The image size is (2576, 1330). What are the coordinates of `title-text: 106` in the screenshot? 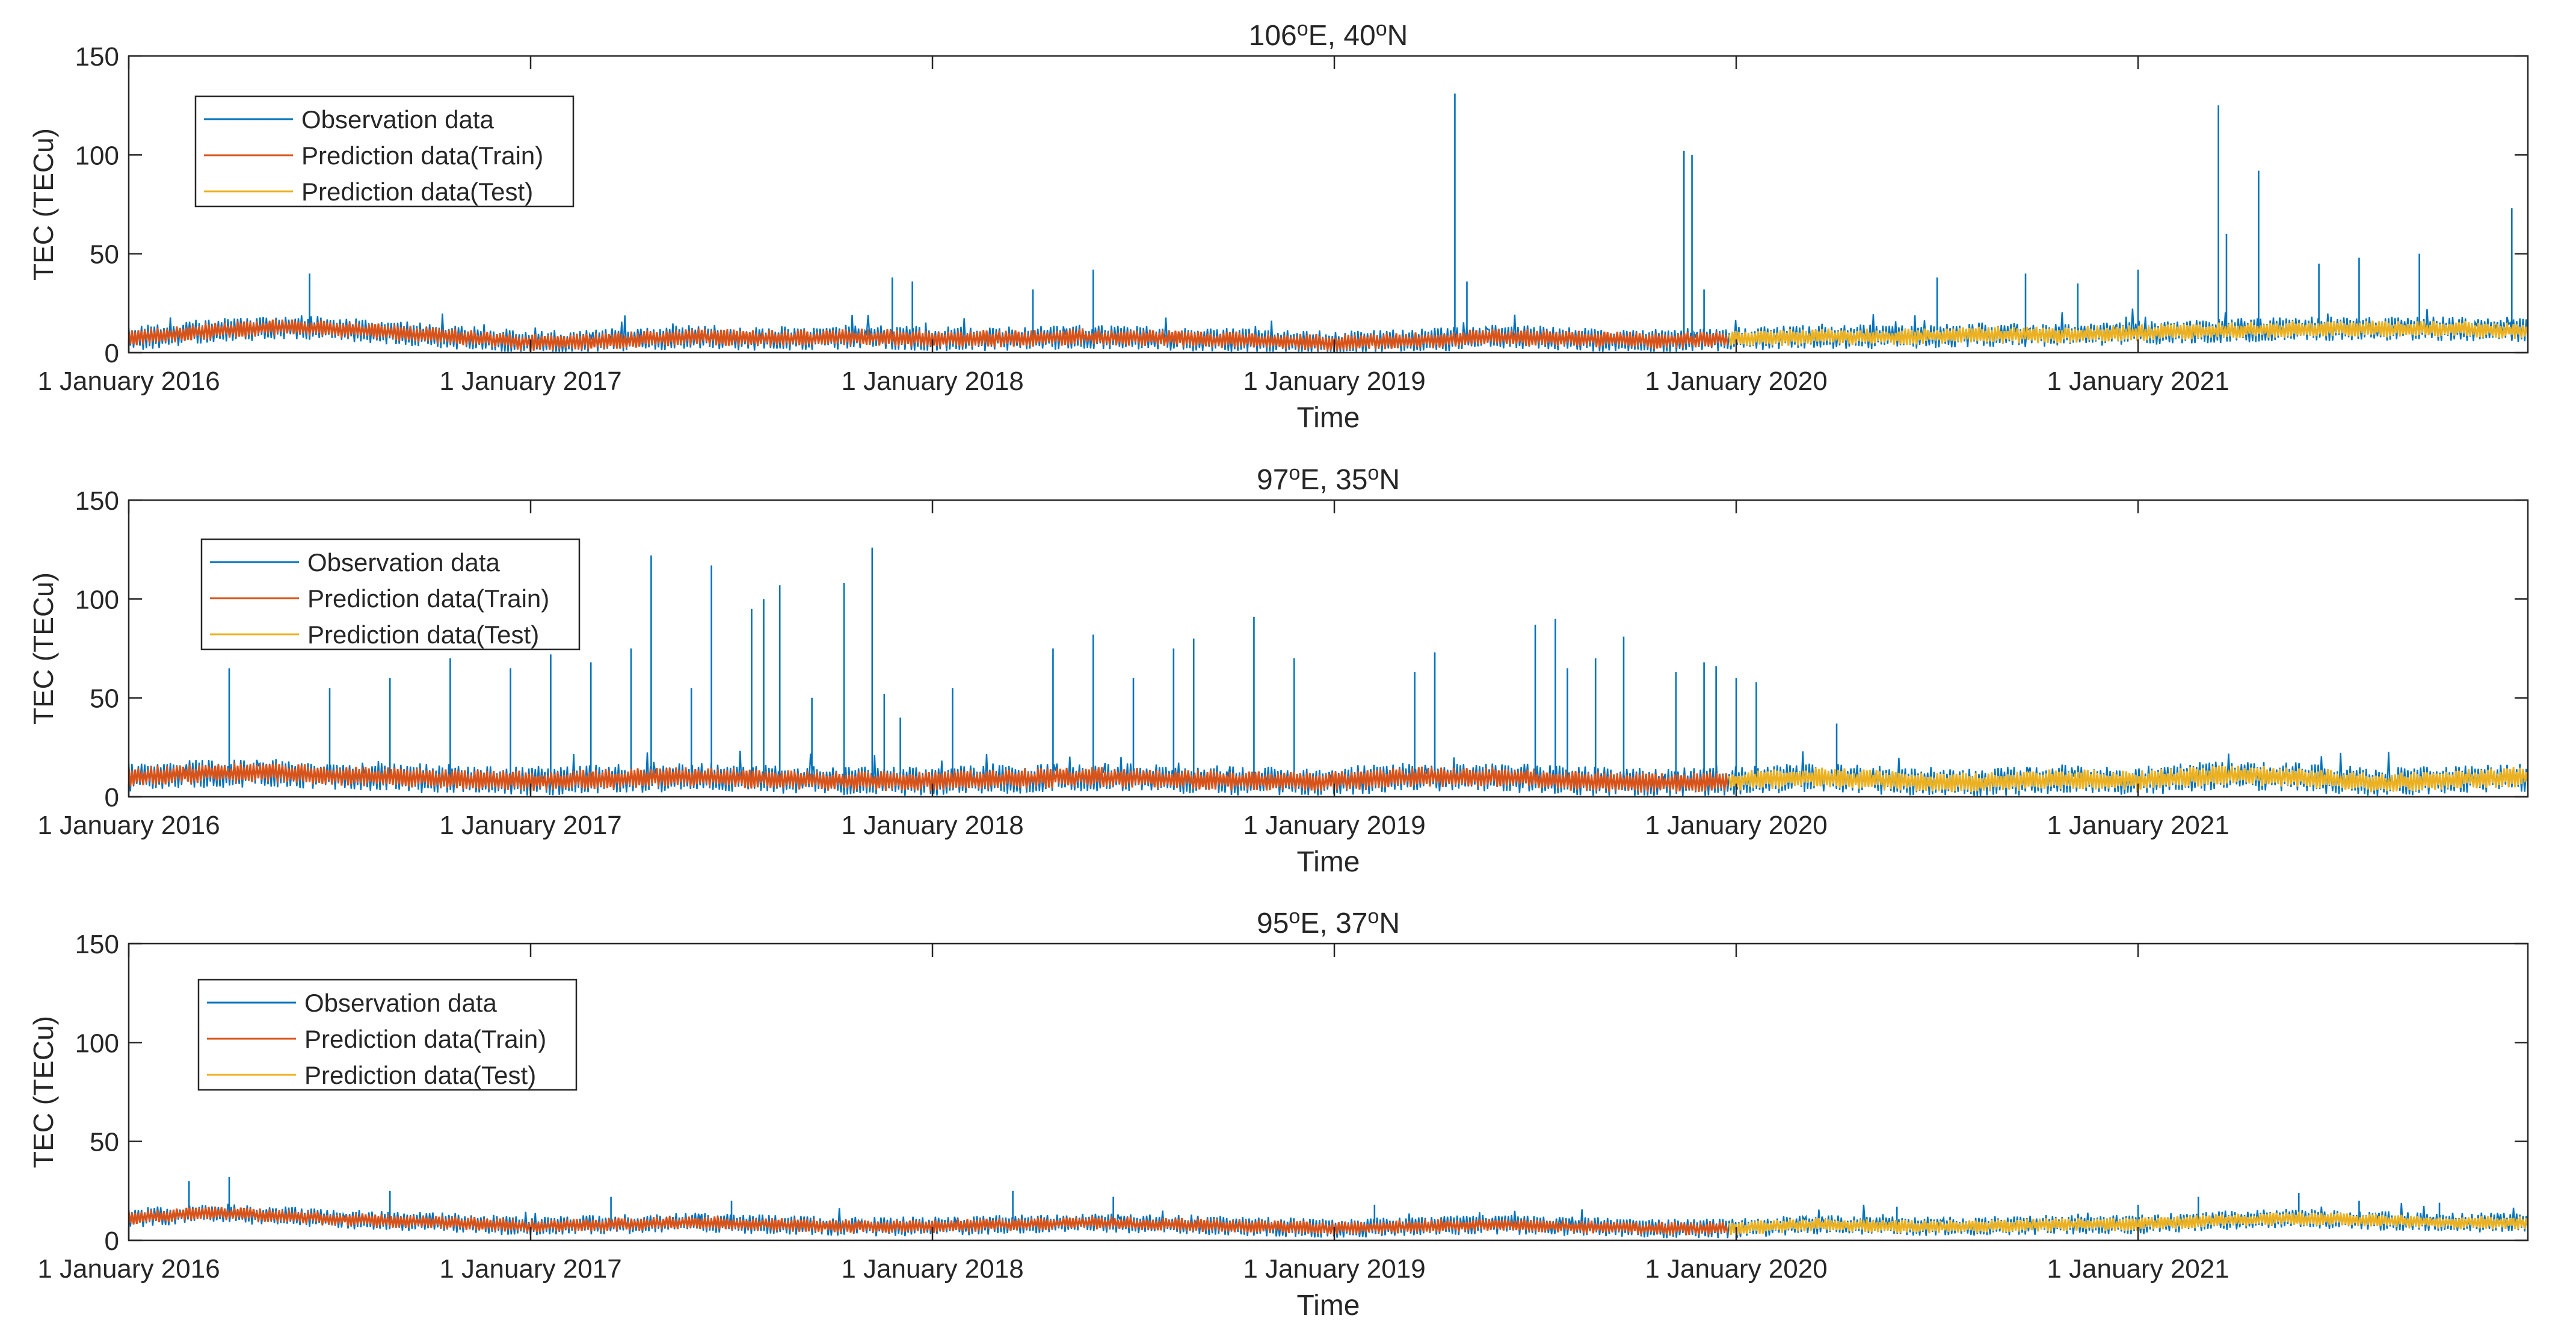 It's located at (1273, 36).